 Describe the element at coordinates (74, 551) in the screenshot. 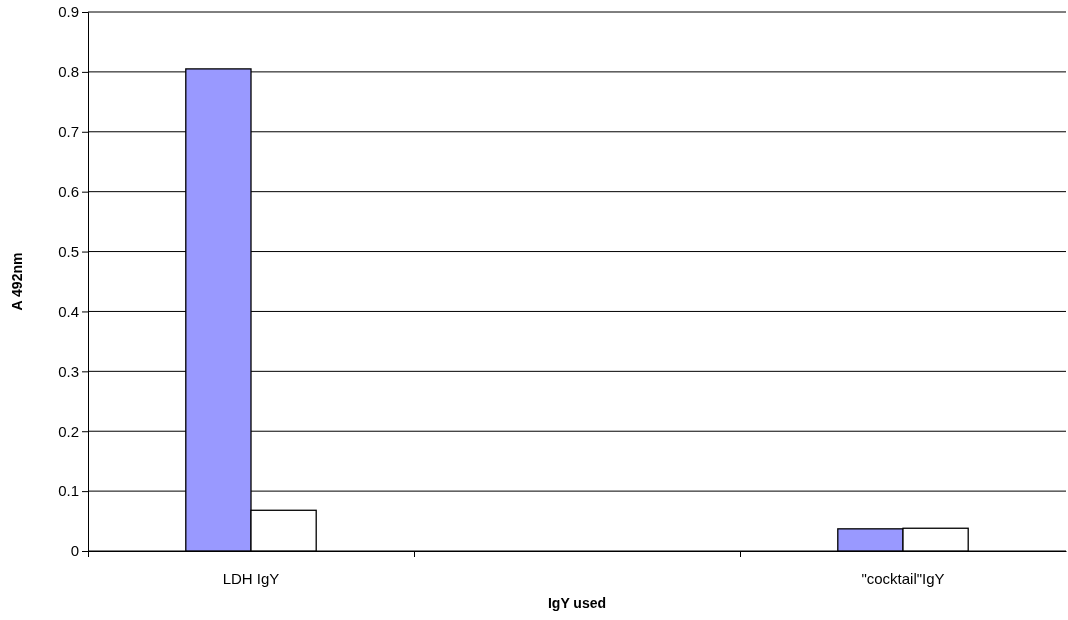

I see `y-tick-label: 0` at that location.